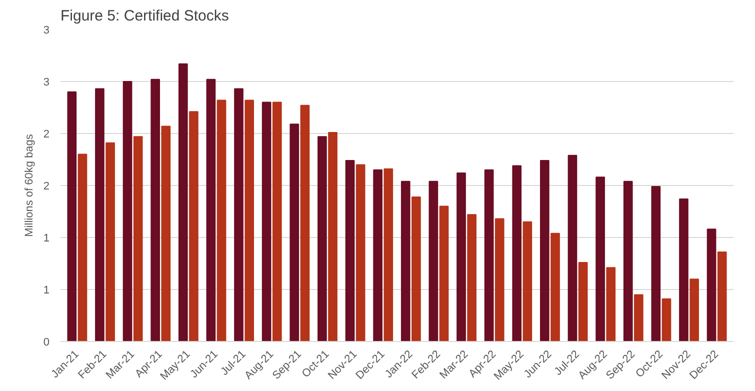 This screenshot has width=755, height=391. I want to click on chart-title: Figure 5: Certified Stocks, so click(144, 16).